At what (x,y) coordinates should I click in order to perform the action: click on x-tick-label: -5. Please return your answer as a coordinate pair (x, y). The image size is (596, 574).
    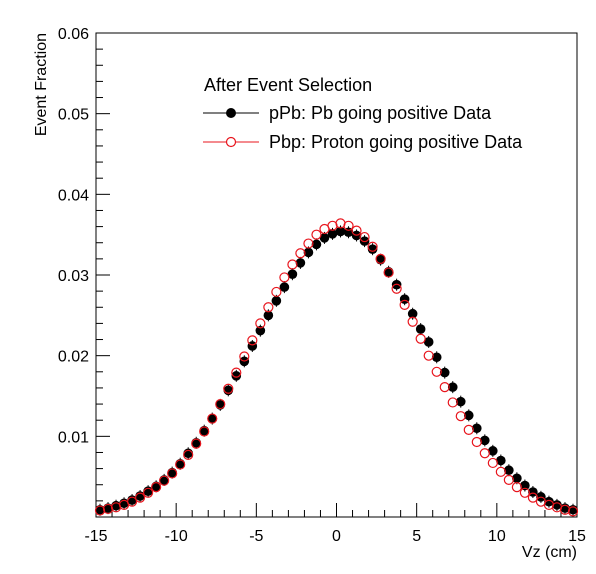
    Looking at the image, I should click on (256, 536).